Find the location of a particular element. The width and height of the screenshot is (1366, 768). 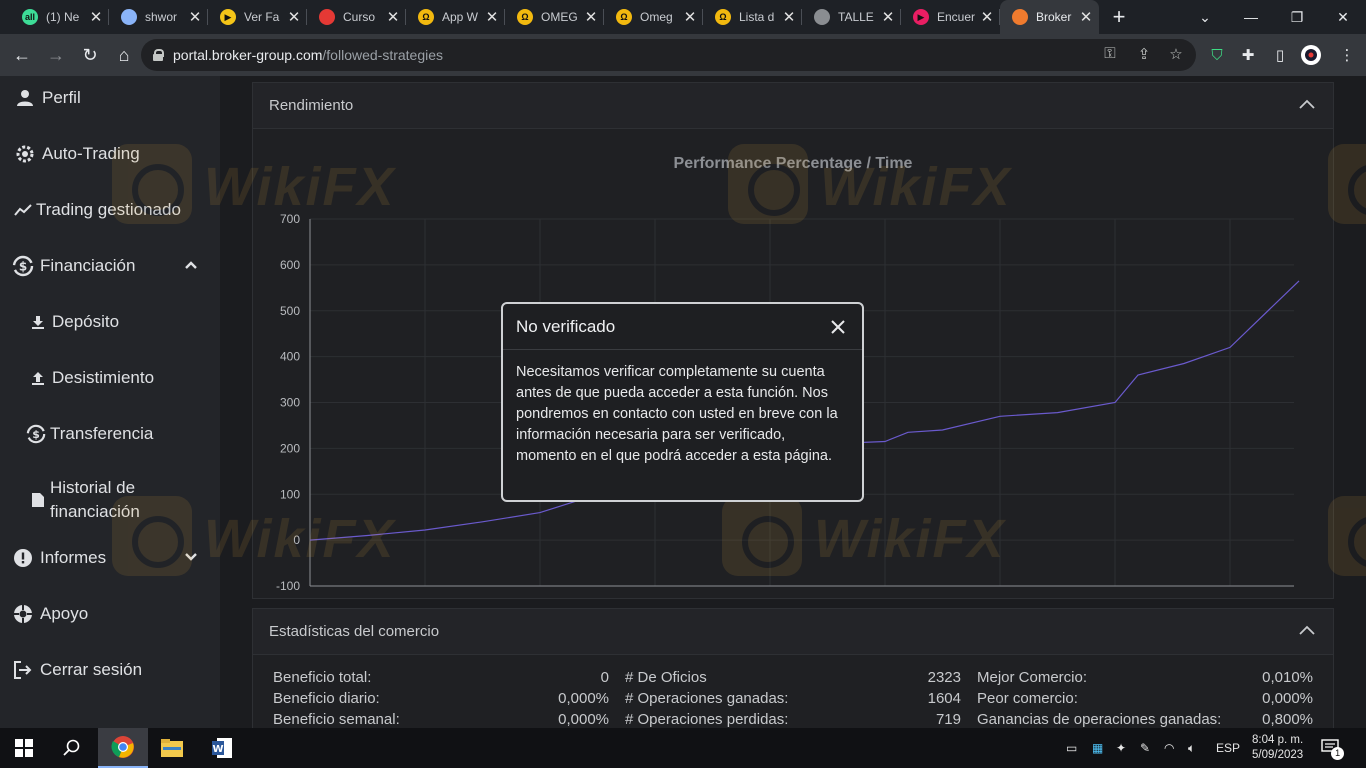

back-icon: ← is located at coordinates (22, 54).